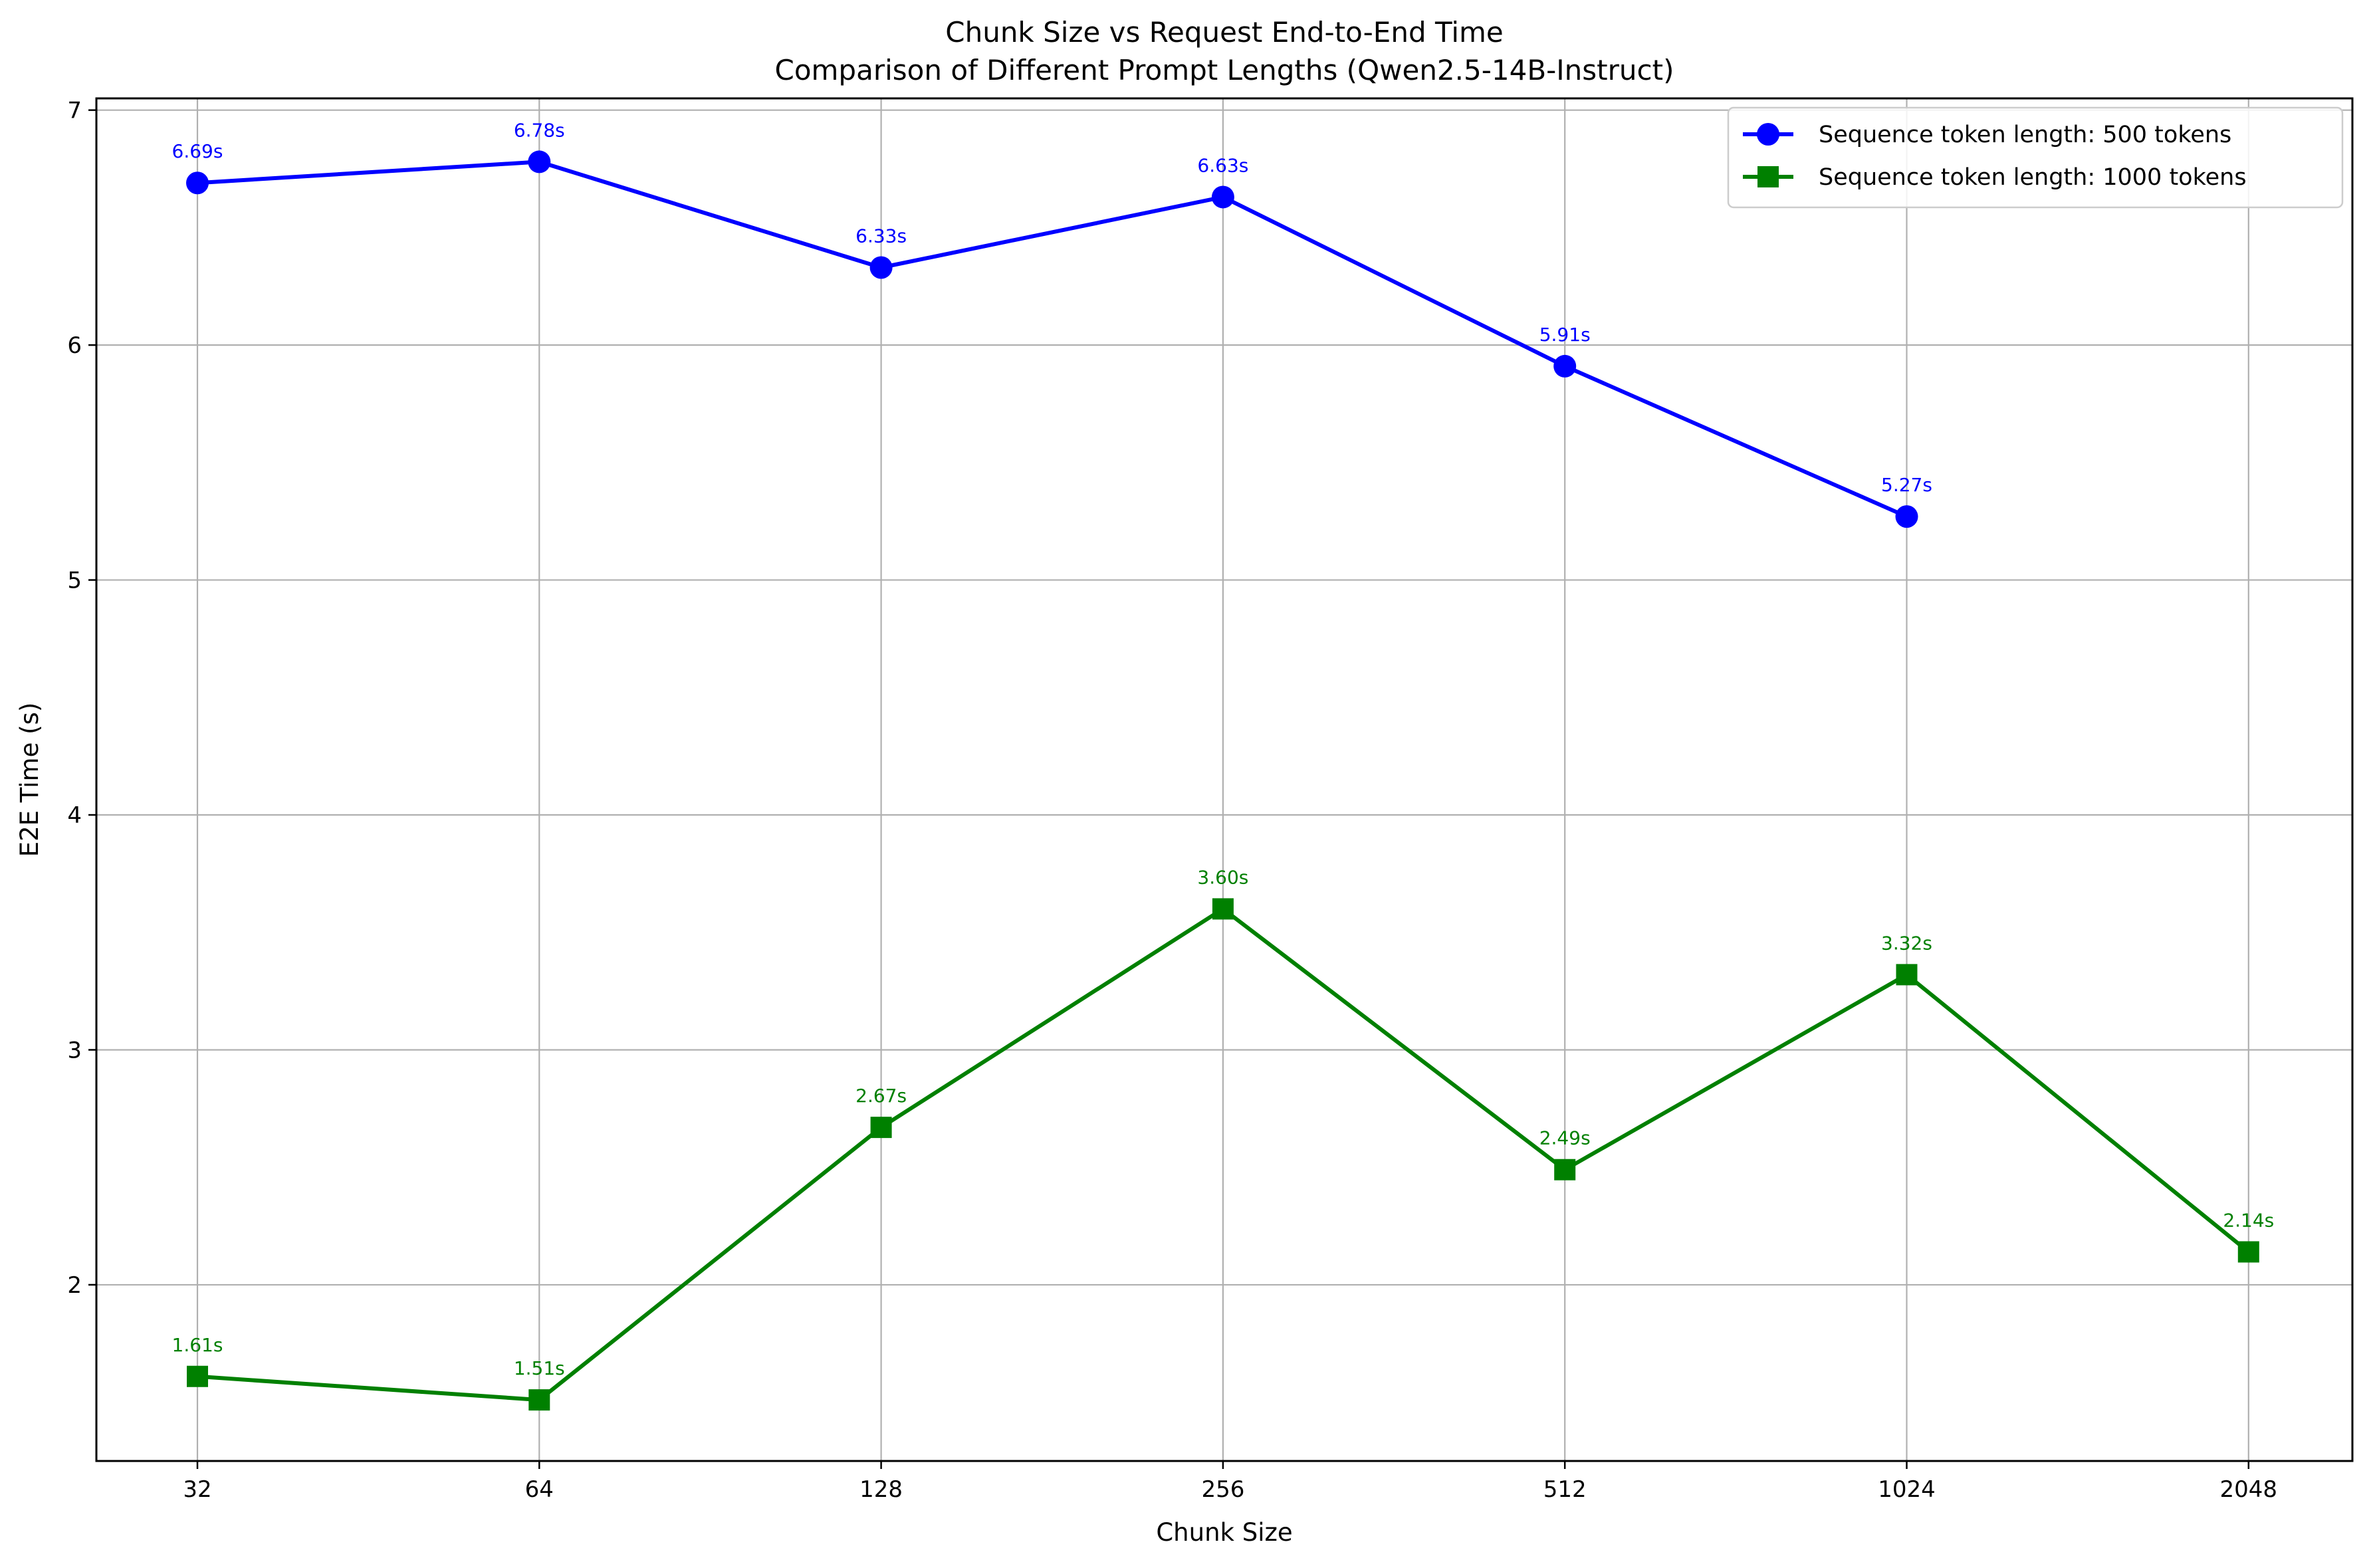  I want to click on x-tick-label: 256, so click(1222, 1490).